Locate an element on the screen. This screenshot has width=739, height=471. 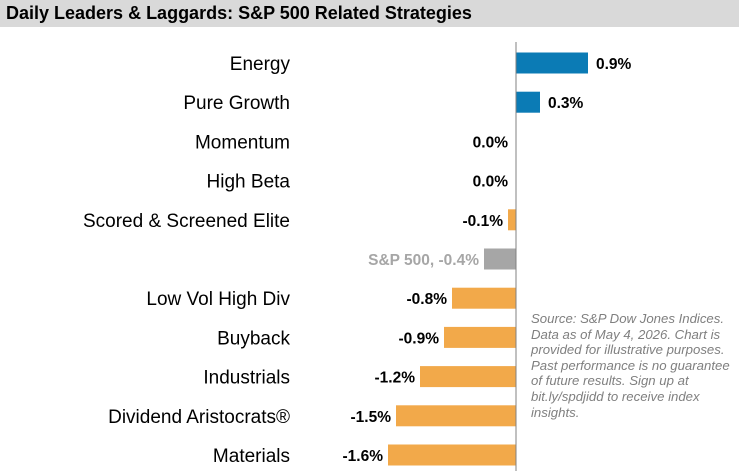
data-label: -1.6% is located at coordinates (363, 456).